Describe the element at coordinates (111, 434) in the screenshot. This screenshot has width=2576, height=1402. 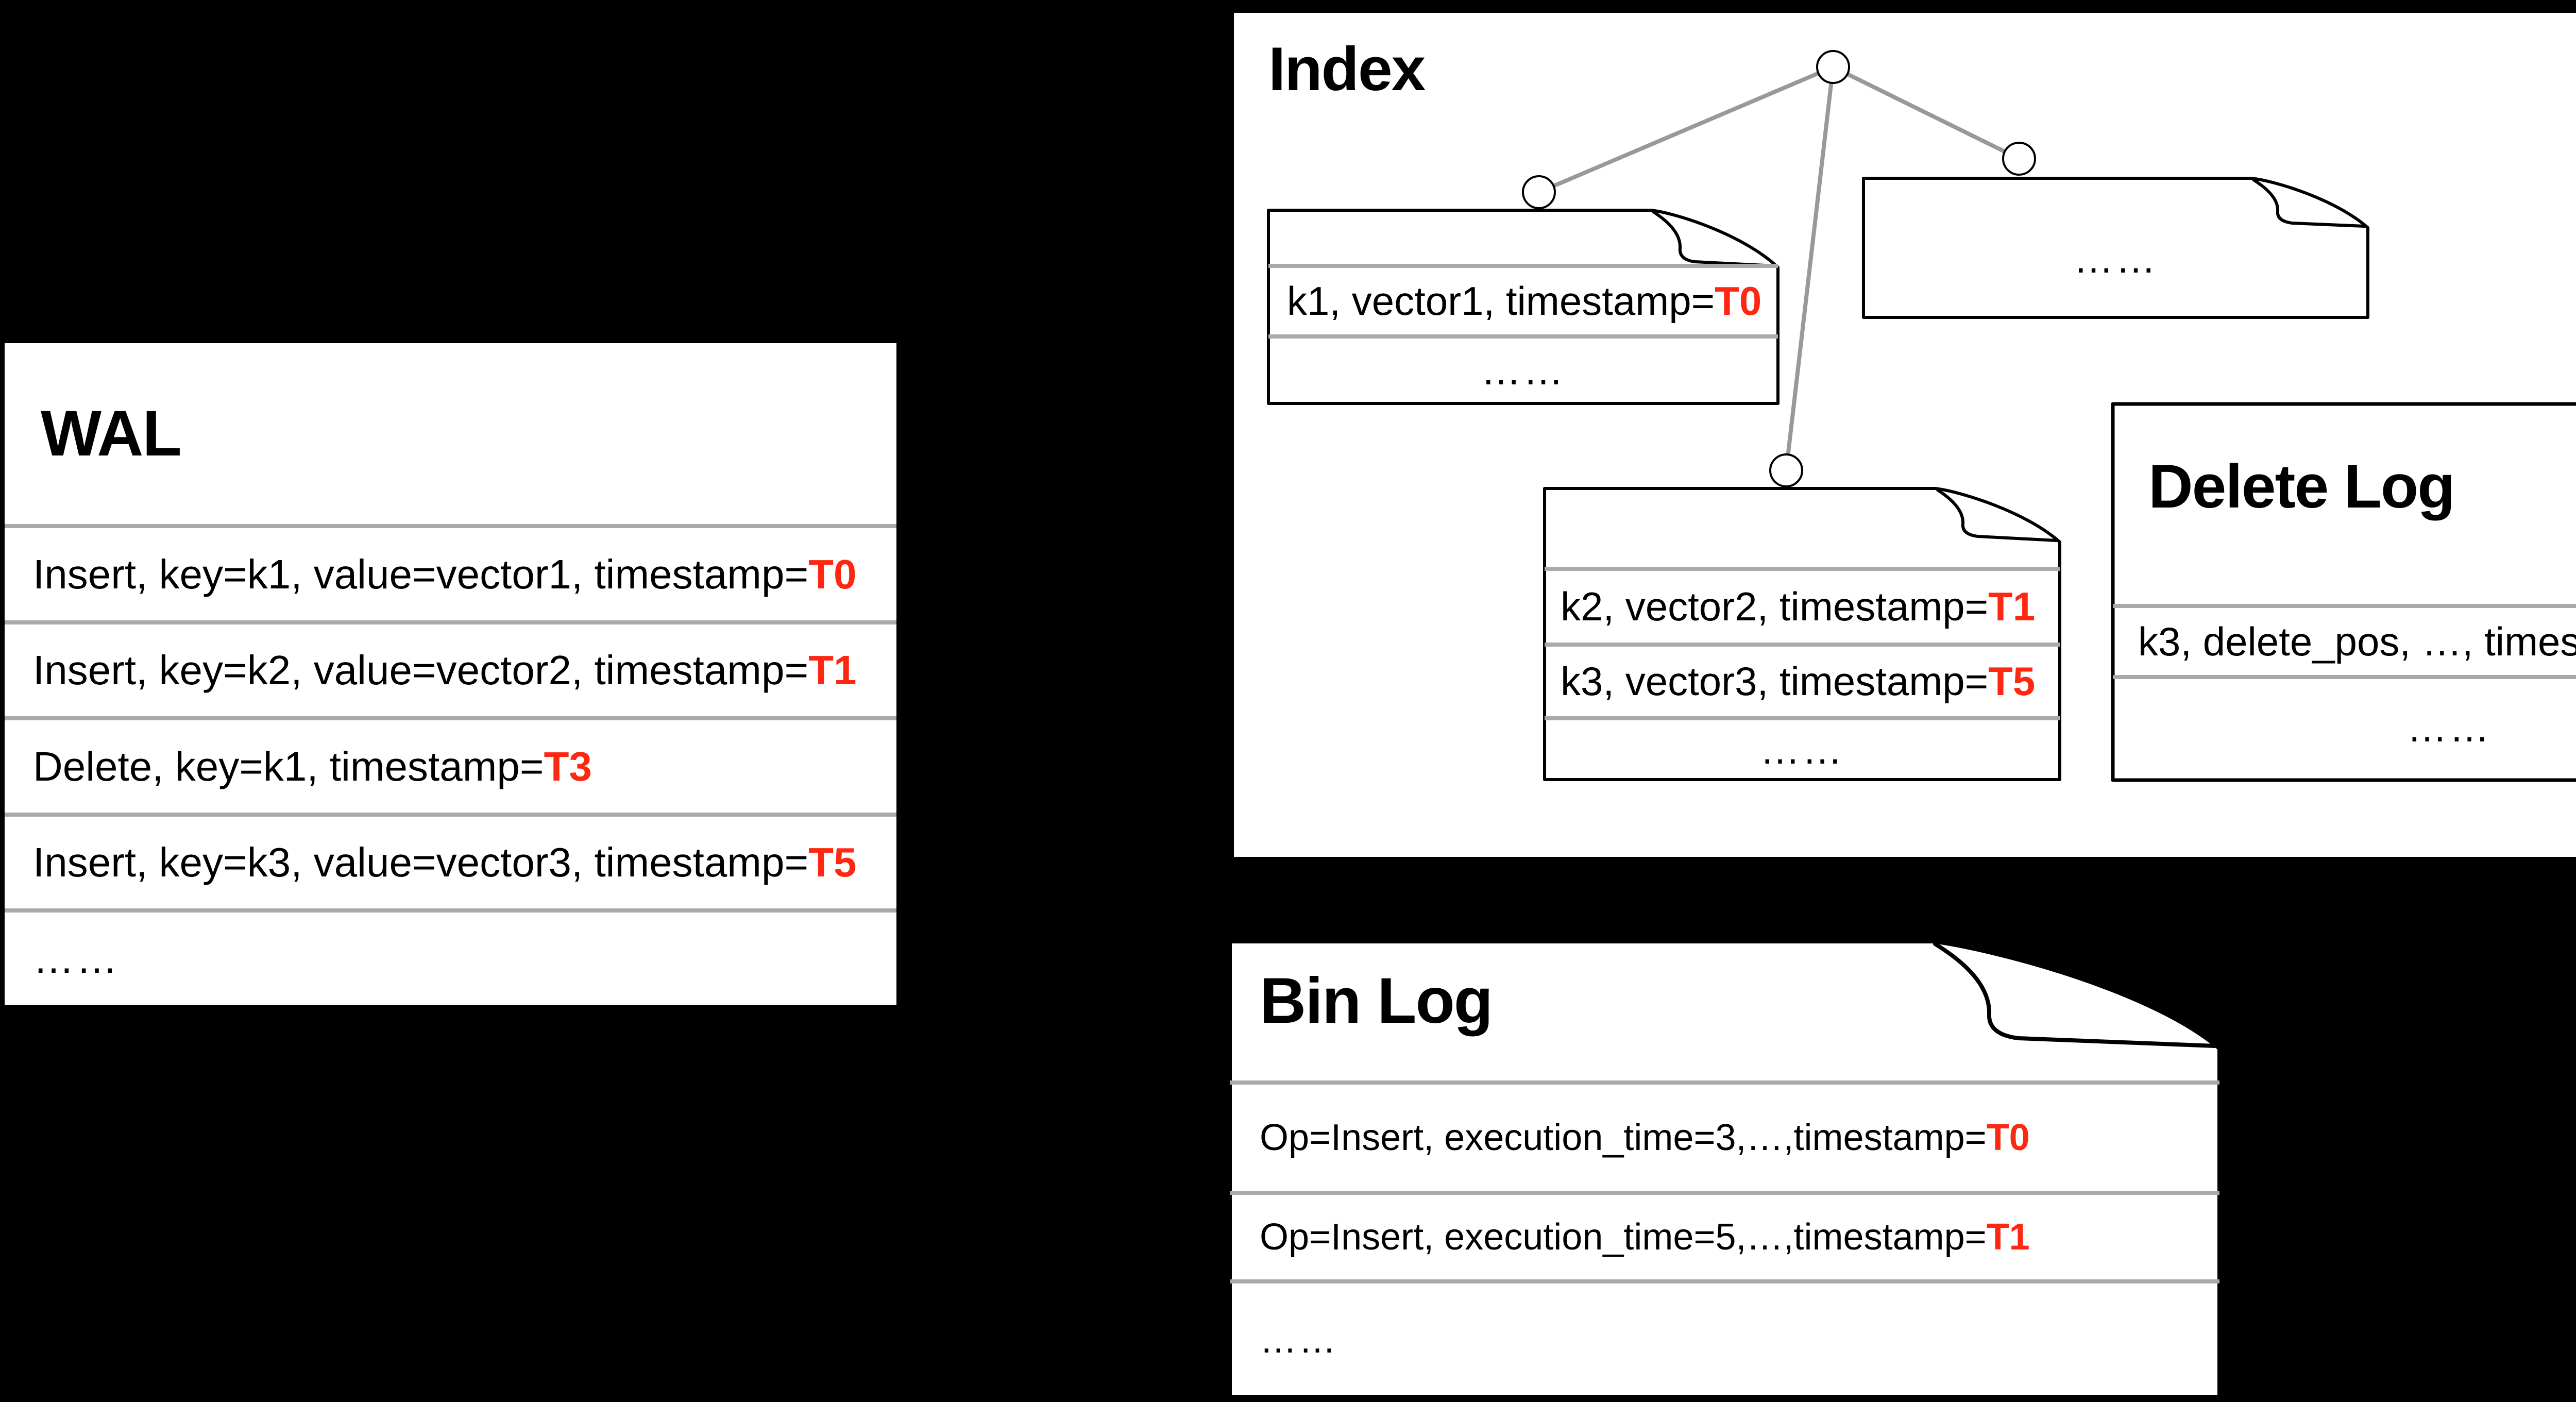
I see `wal-title: WAL` at that location.